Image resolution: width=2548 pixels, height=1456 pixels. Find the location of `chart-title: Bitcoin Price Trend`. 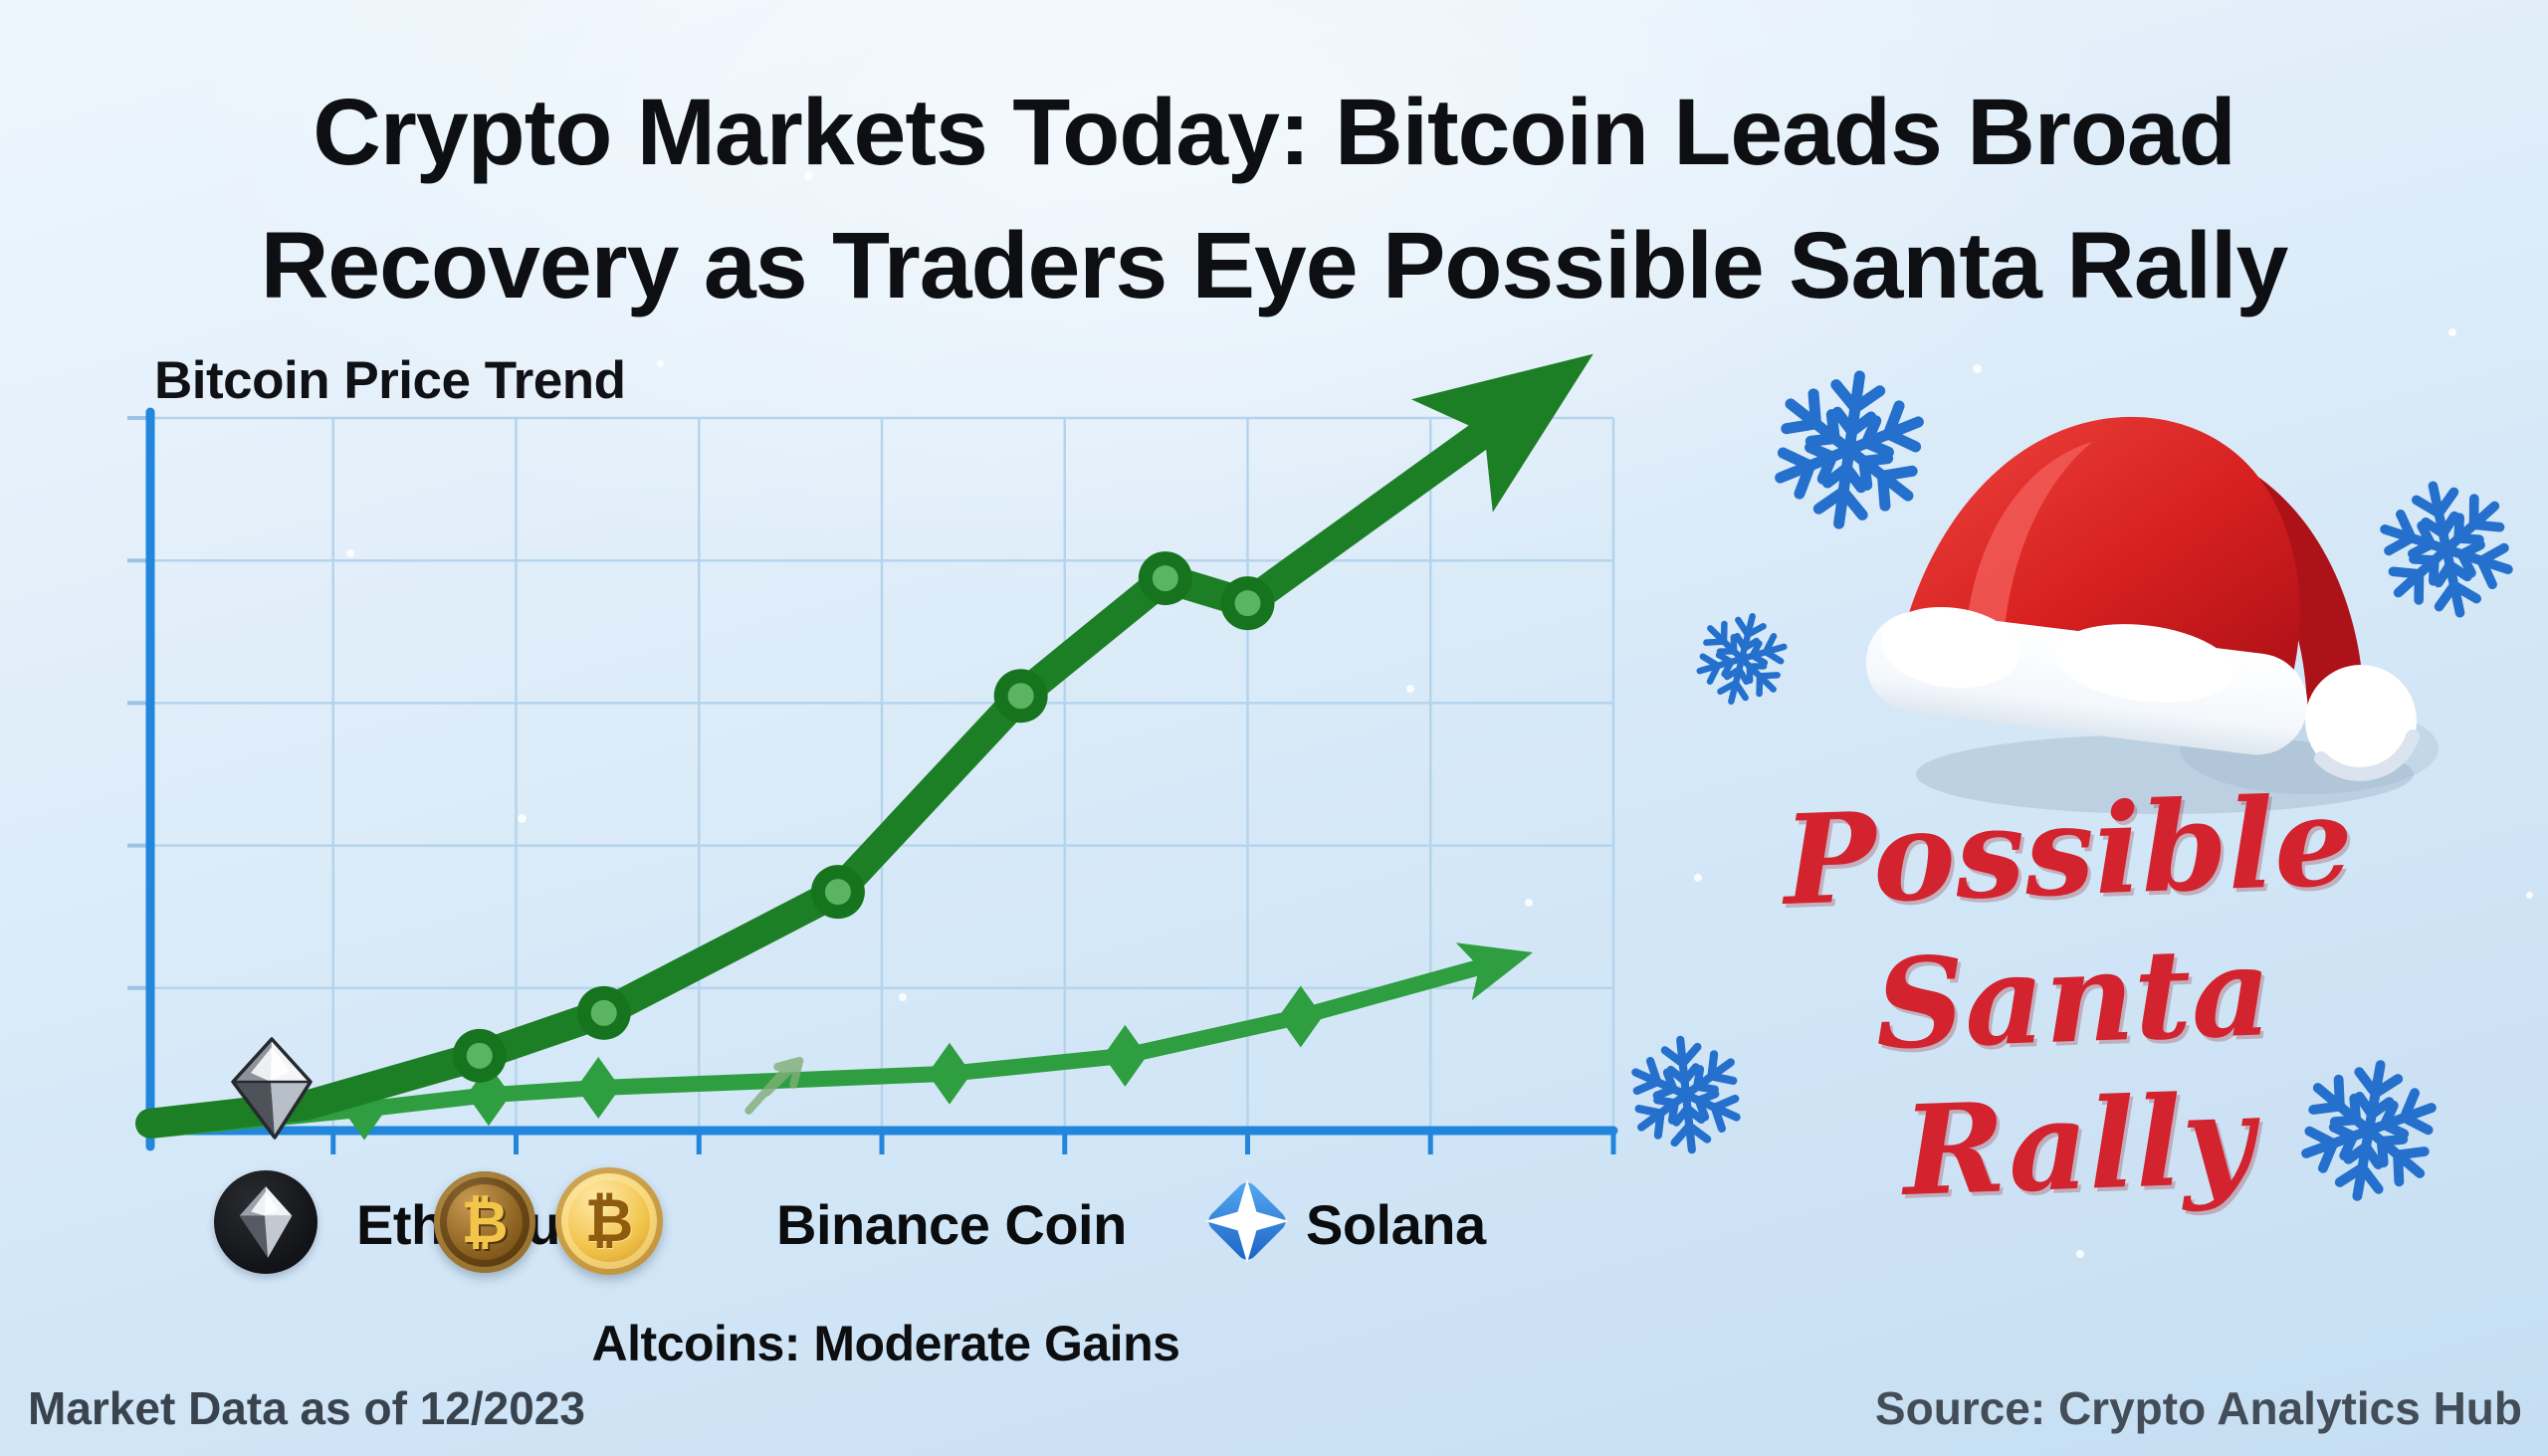

chart-title: Bitcoin Price Trend is located at coordinates (390, 380).